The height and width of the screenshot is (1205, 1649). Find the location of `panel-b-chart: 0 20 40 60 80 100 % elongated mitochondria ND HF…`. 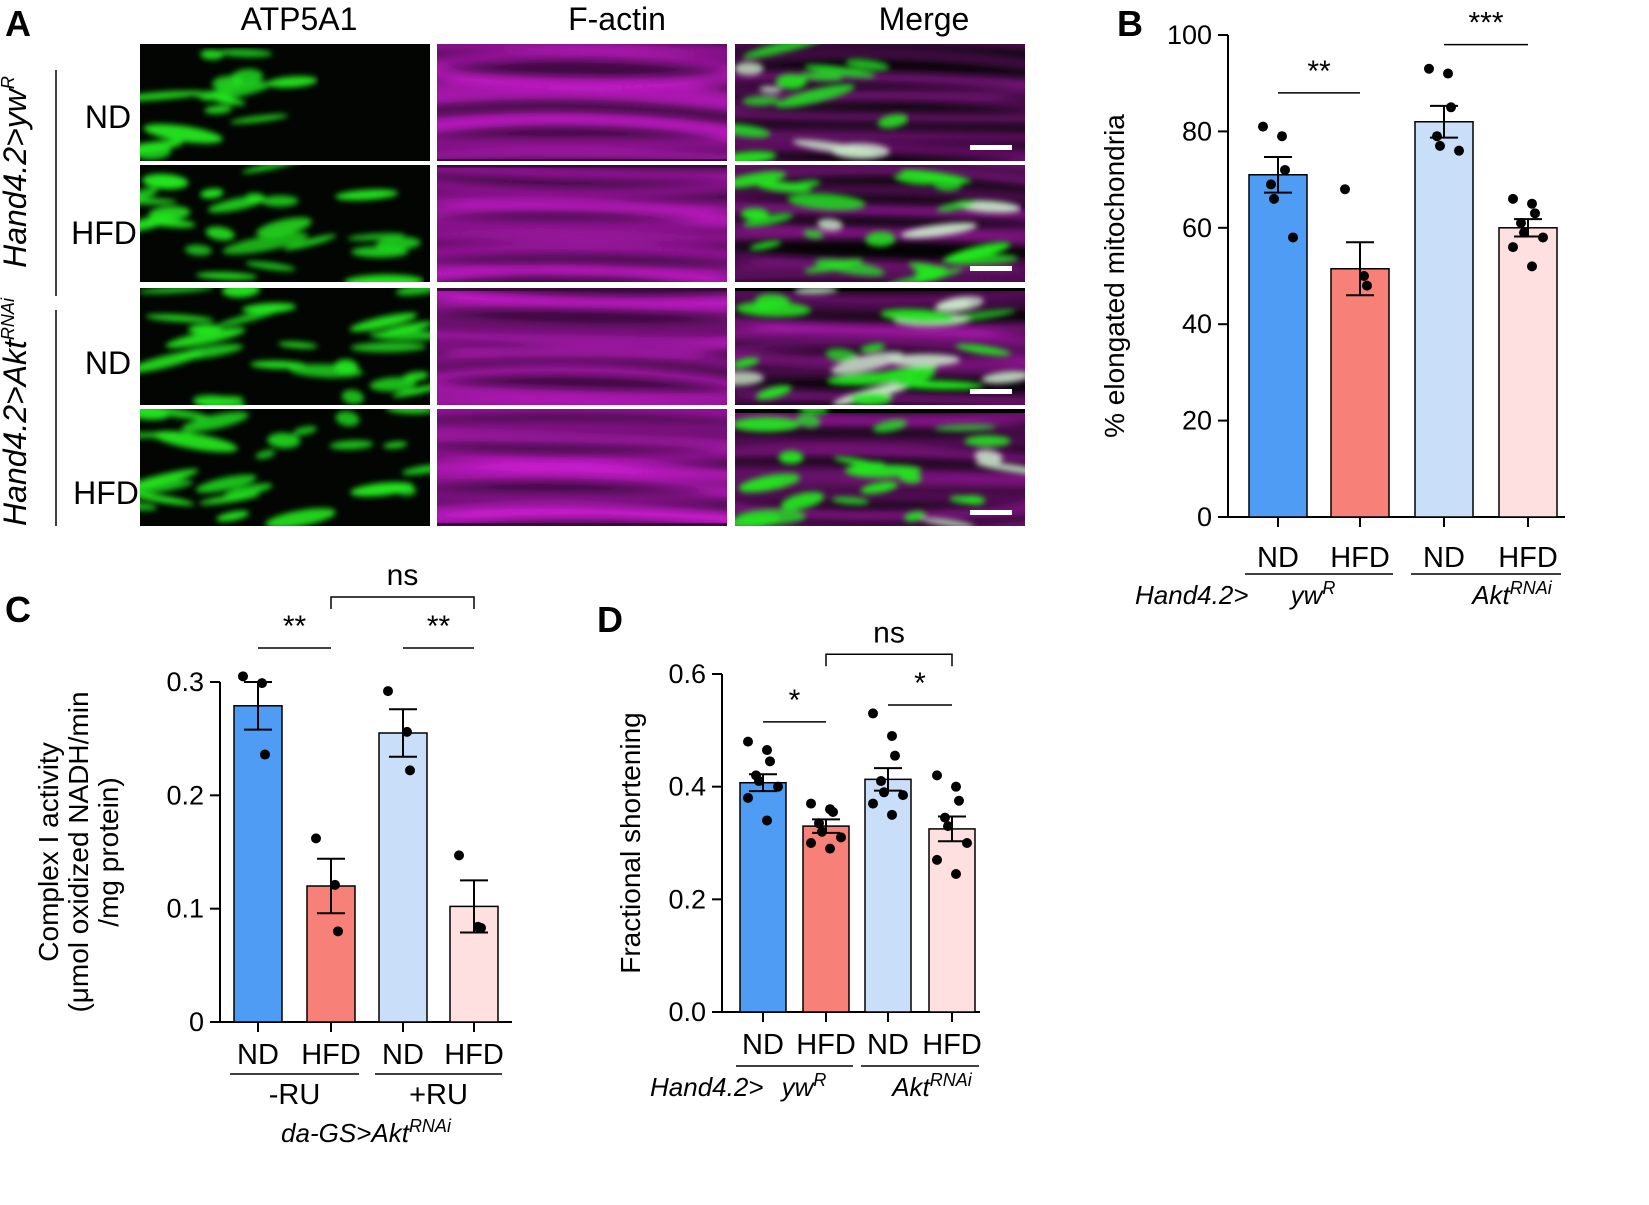

panel-b-chart: 0 20 40 60 80 100 % elongated mitochondria ND HF… is located at coordinates (1332, 308).